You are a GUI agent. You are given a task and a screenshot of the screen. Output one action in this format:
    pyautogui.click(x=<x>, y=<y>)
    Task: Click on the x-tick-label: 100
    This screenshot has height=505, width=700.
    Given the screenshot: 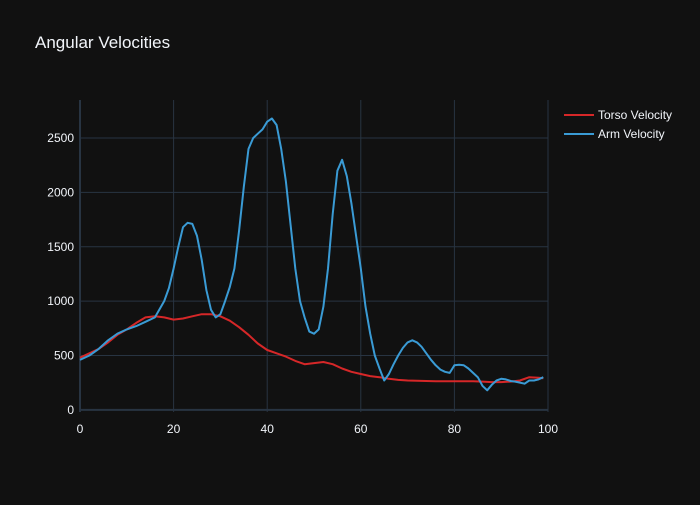 What is the action you would take?
    pyautogui.click(x=548, y=429)
    